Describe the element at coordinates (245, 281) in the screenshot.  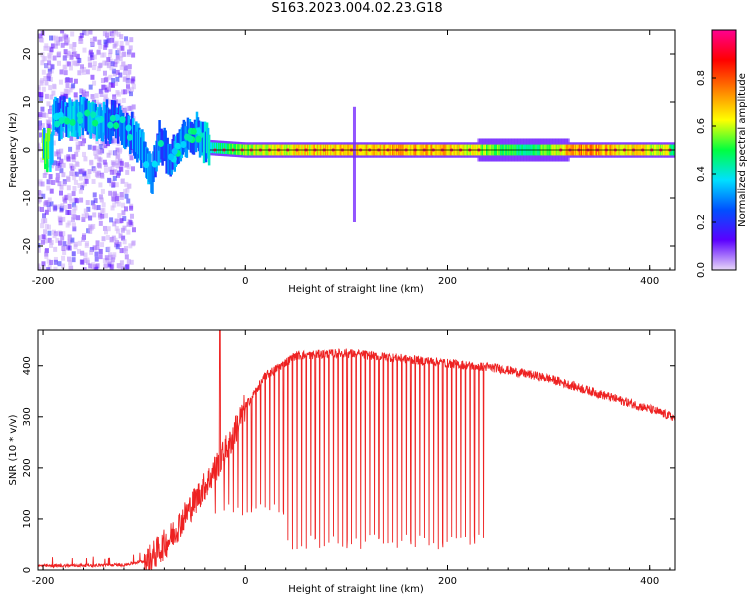
I see `x-tick-label: 0` at that location.